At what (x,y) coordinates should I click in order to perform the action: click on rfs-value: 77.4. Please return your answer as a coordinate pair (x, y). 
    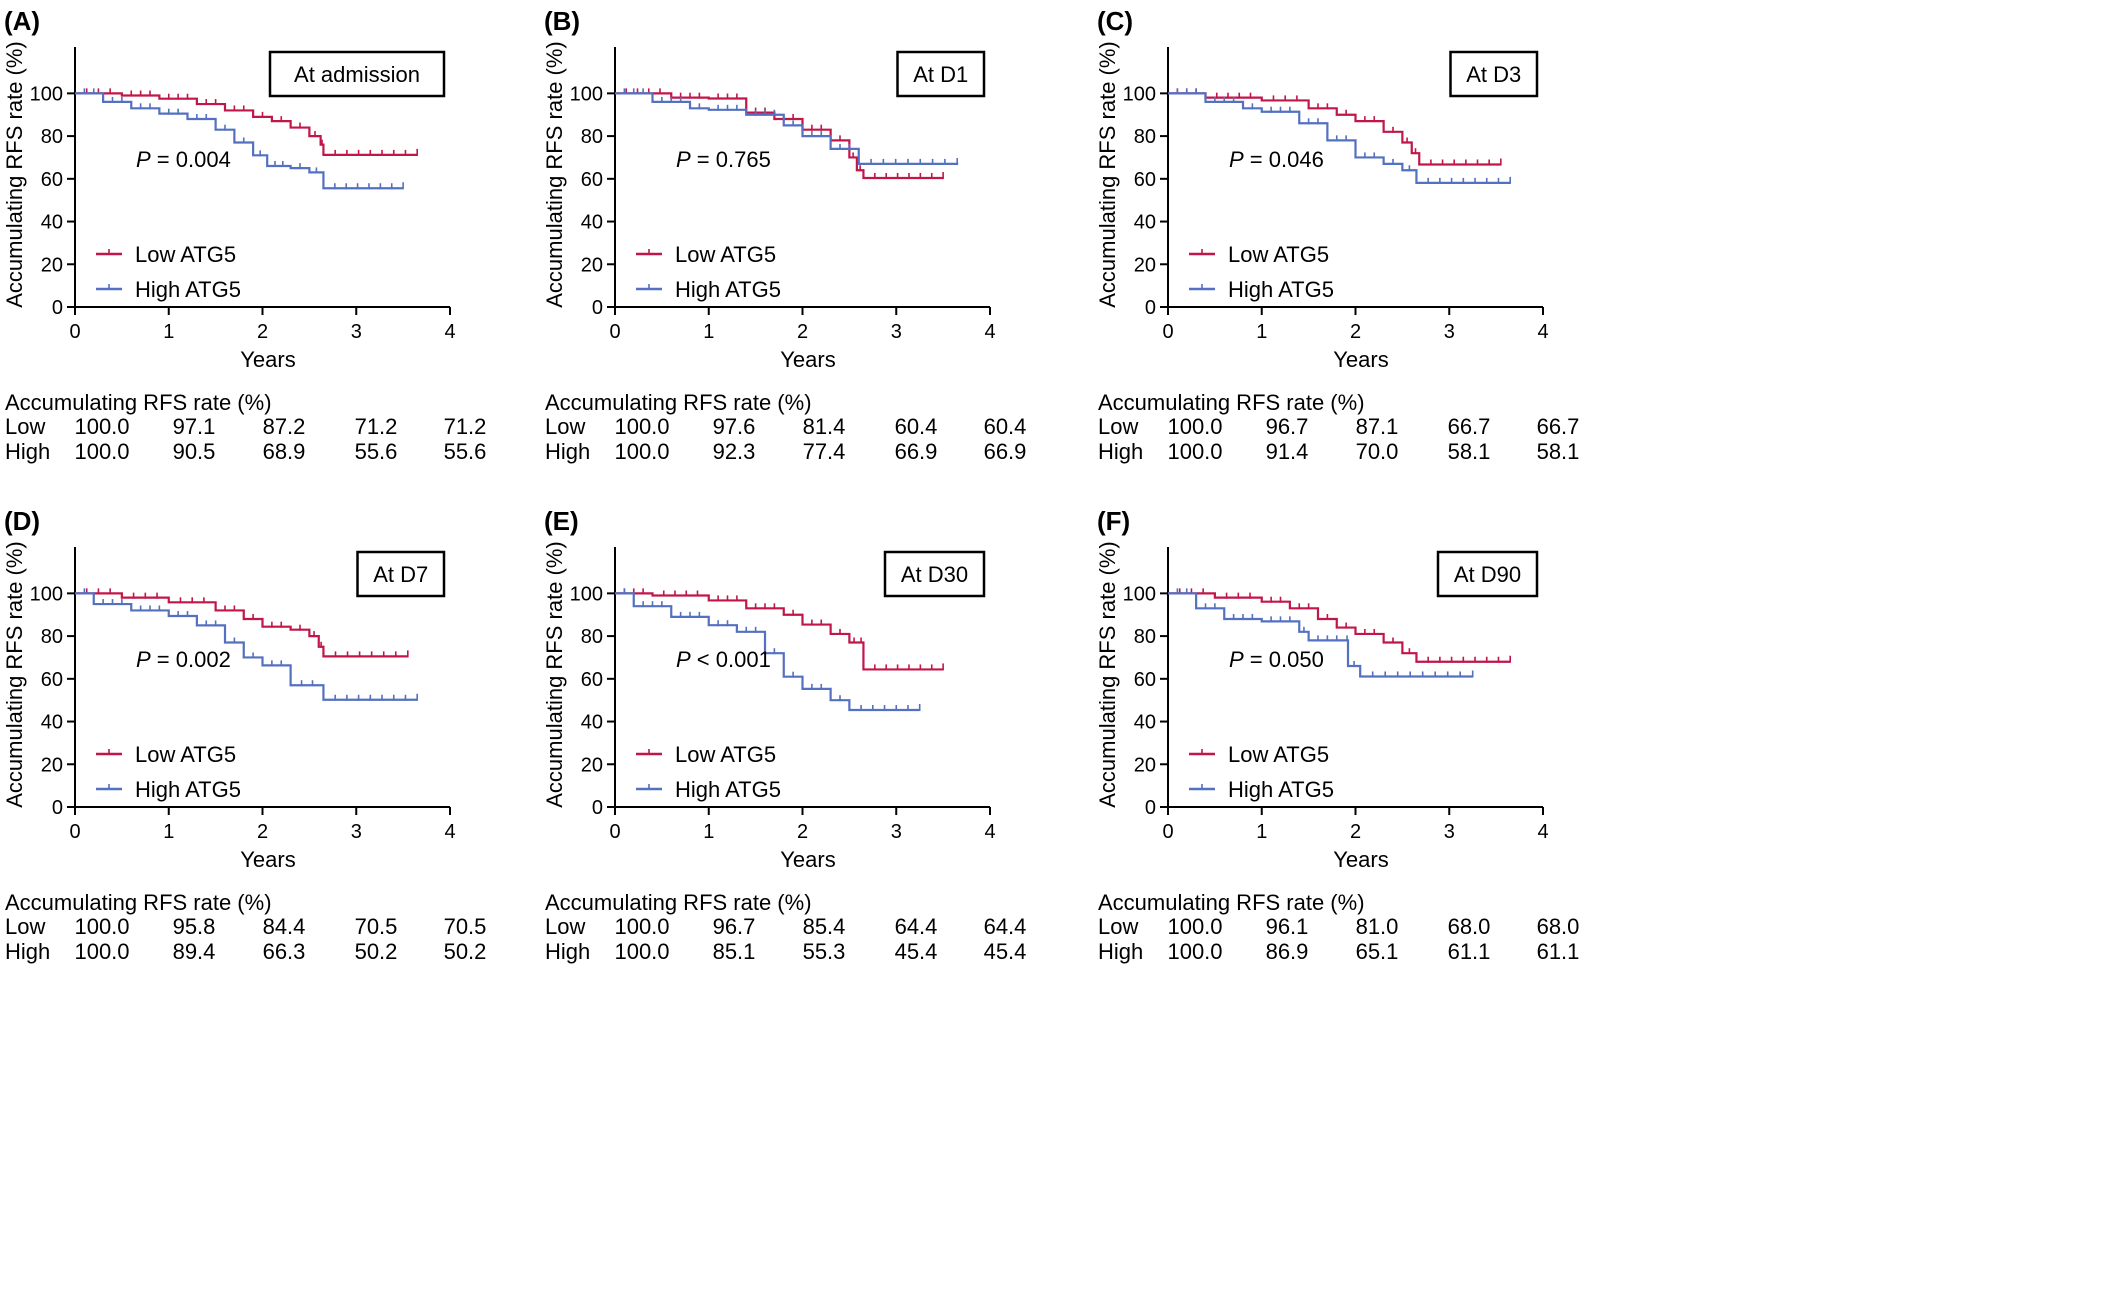
    Looking at the image, I should click on (824, 451).